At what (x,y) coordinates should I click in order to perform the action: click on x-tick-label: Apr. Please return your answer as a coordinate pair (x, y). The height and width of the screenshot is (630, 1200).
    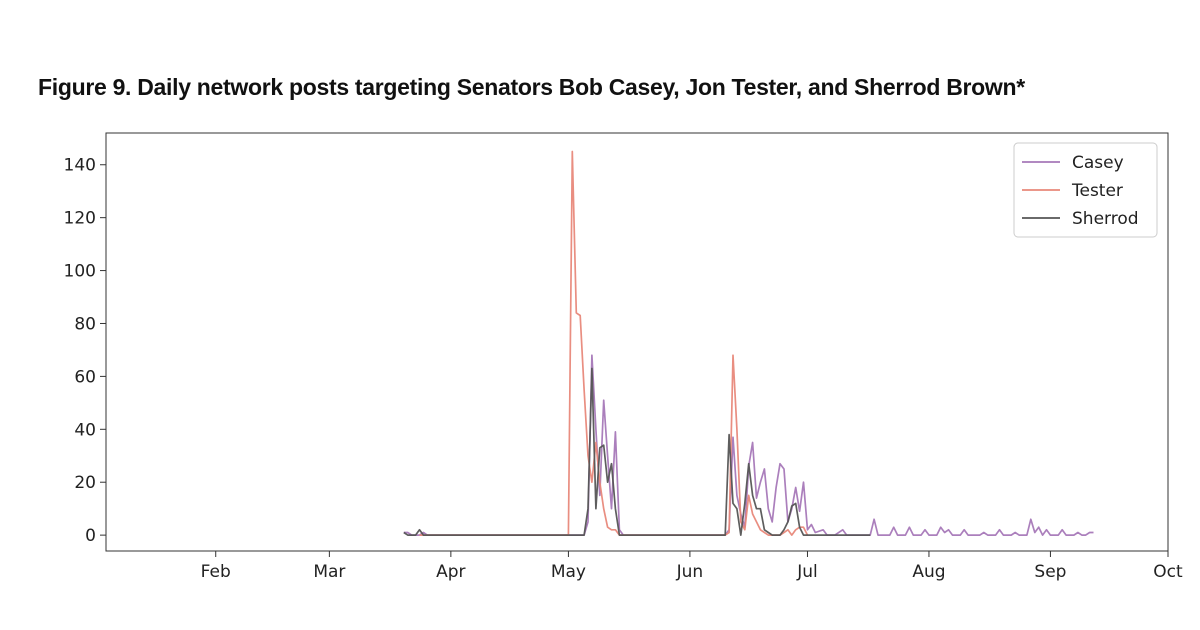
    Looking at the image, I should click on (450, 572).